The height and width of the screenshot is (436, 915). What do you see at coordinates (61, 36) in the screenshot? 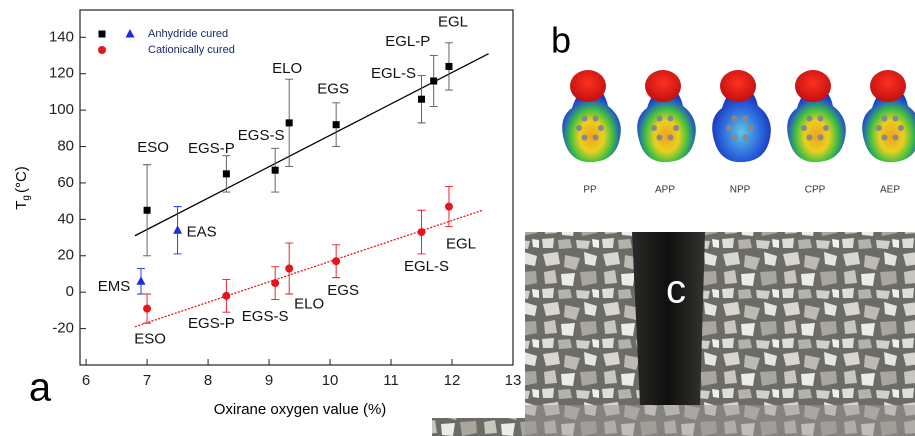
I see `y-tick-label: 140` at bounding box center [61, 36].